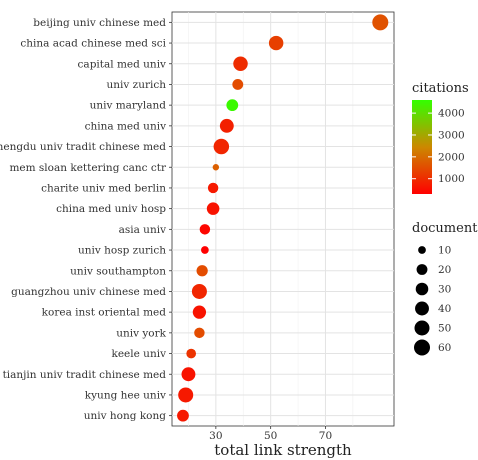 The height and width of the screenshot is (460, 478). I want to click on x-tick-labels: 30 50 70, so click(270, 434).